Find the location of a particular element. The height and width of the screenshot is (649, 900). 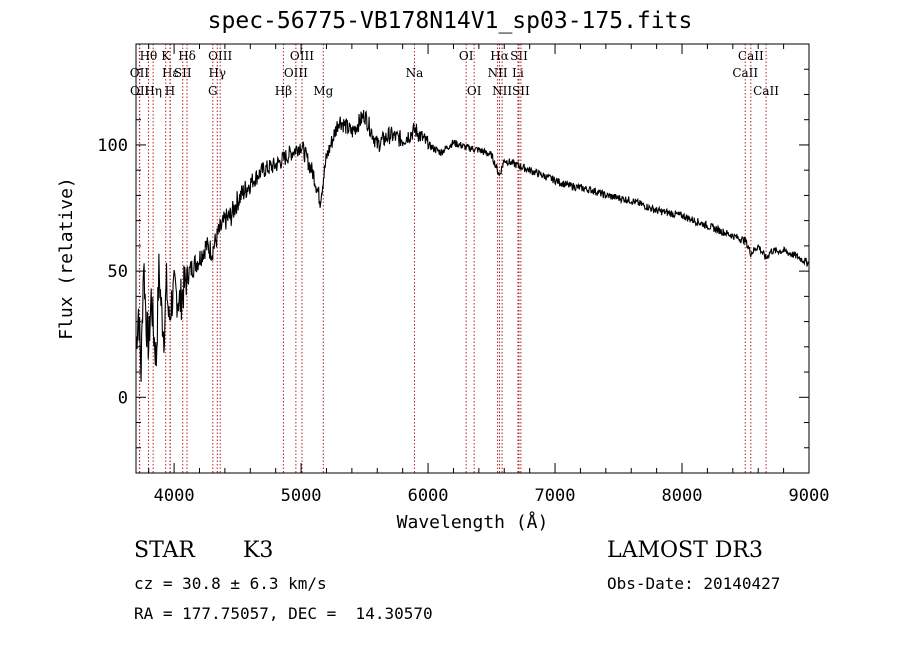

line-label-11: G is located at coordinates (213, 91).